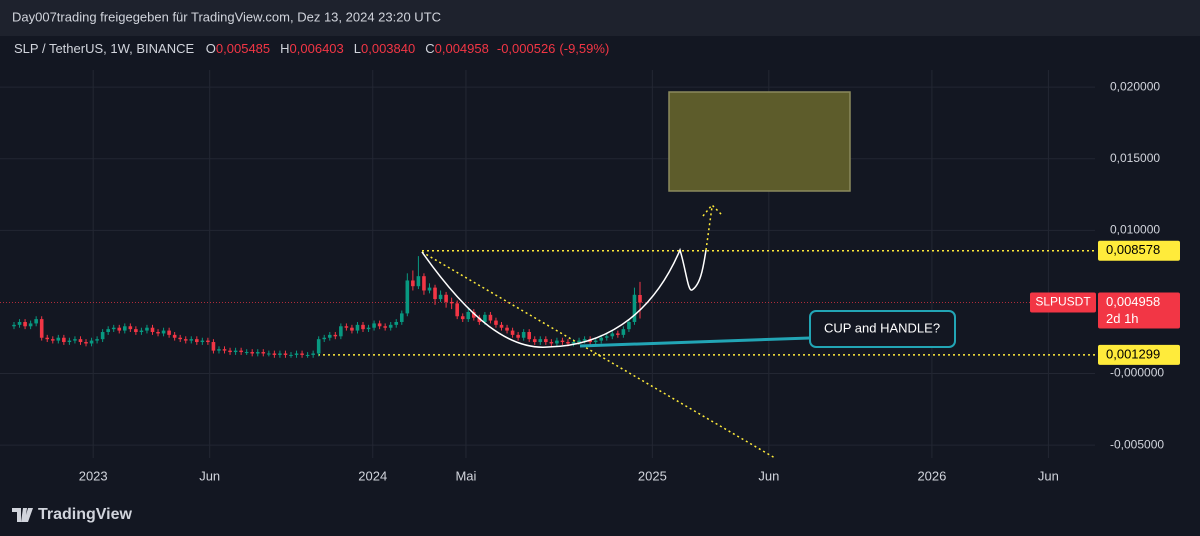  What do you see at coordinates (695, 342) in the screenshot?
I see `callout-pointer` at bounding box center [695, 342].